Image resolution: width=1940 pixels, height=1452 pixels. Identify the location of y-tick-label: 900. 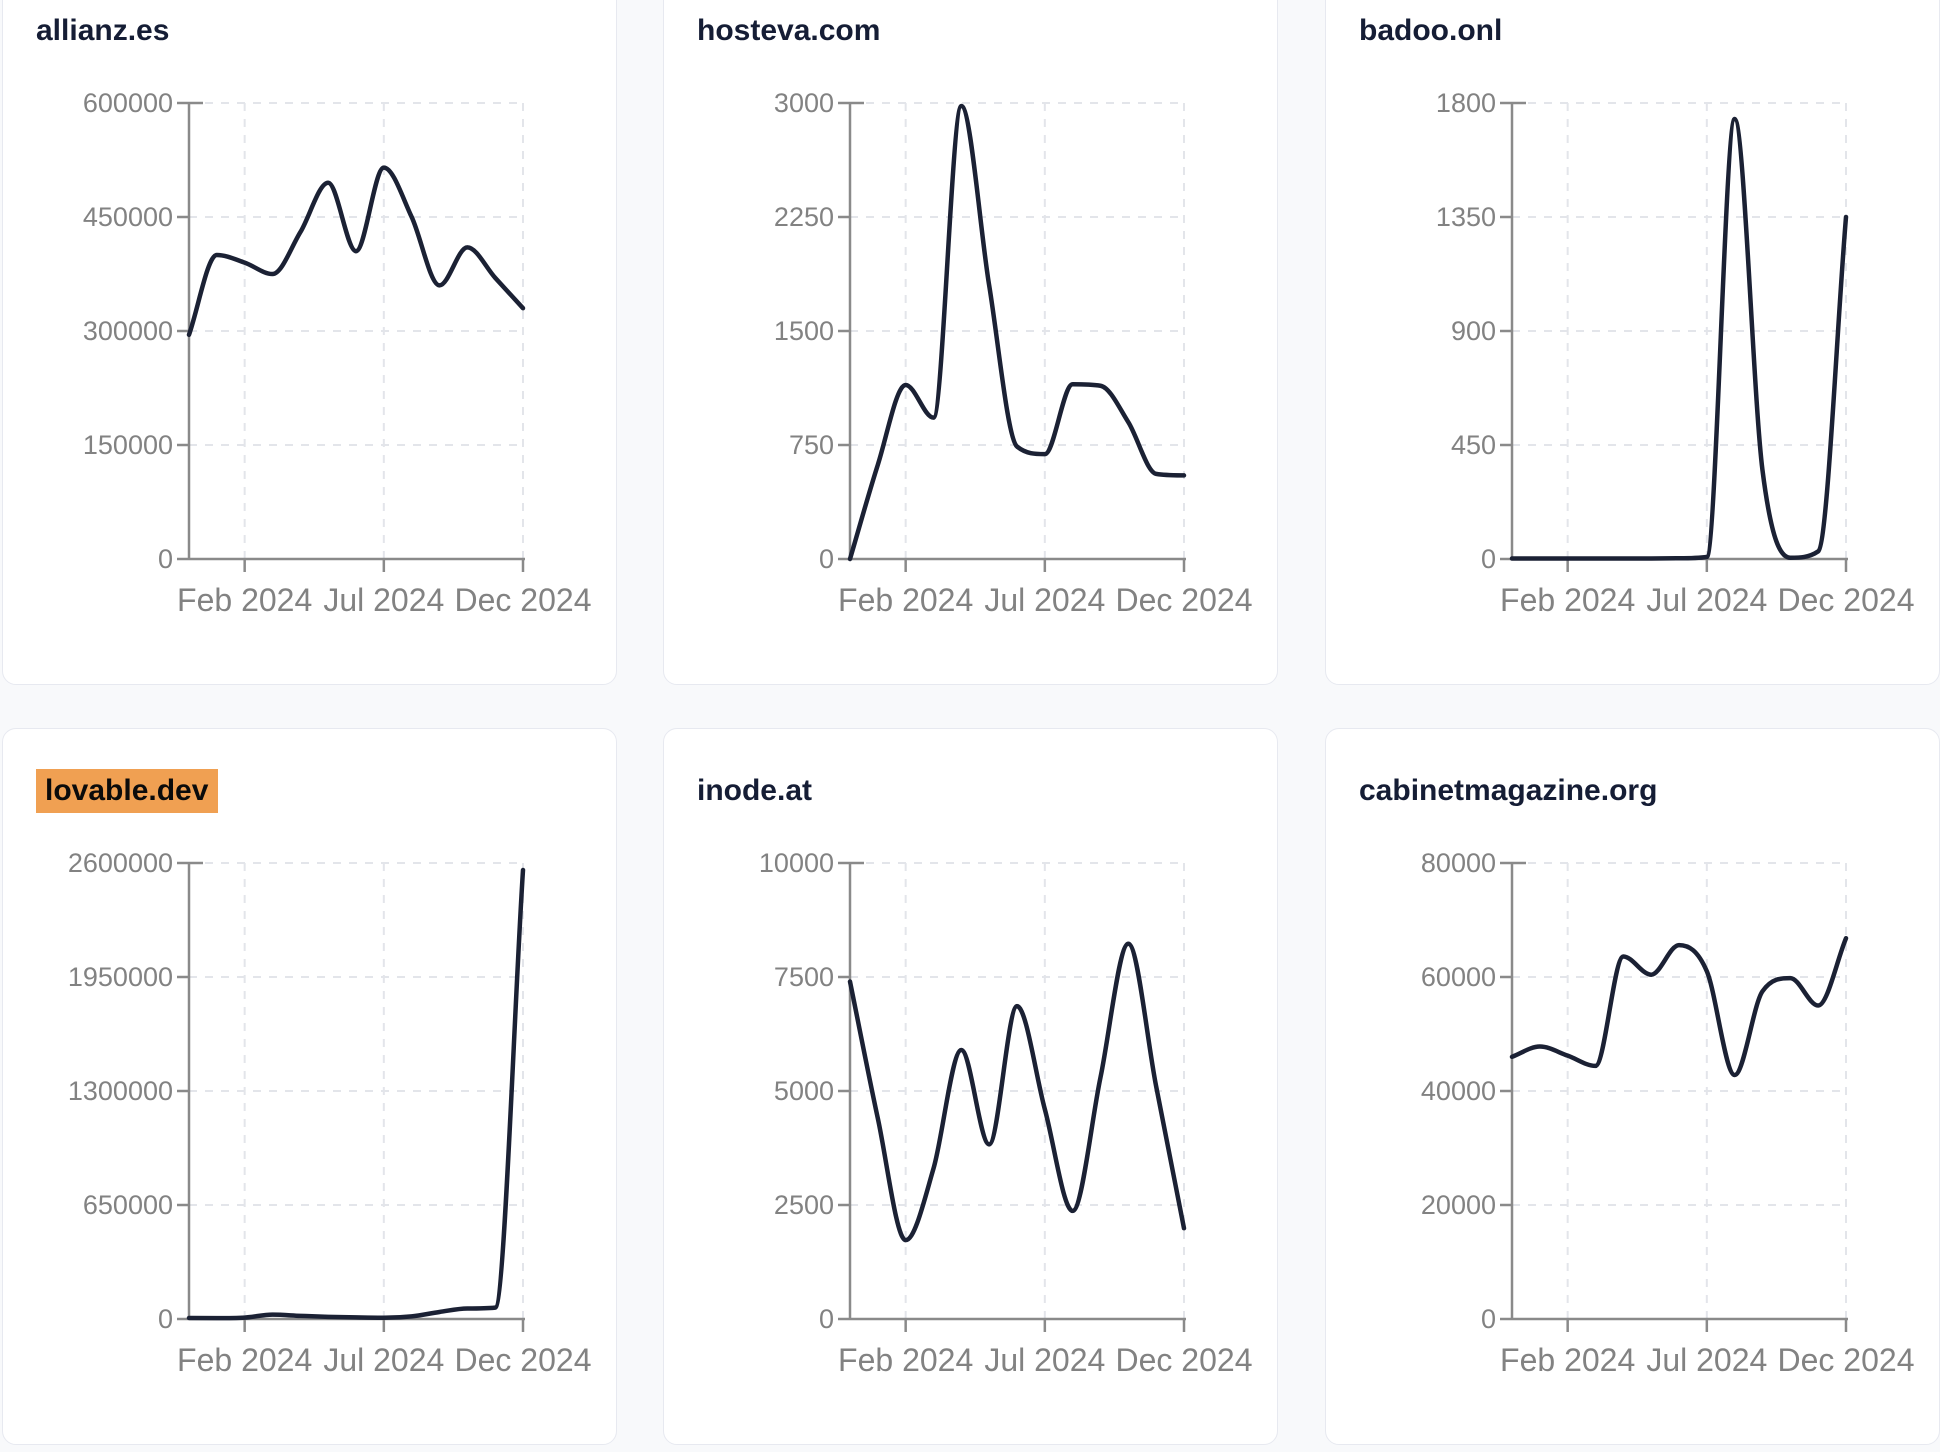
(1473, 331).